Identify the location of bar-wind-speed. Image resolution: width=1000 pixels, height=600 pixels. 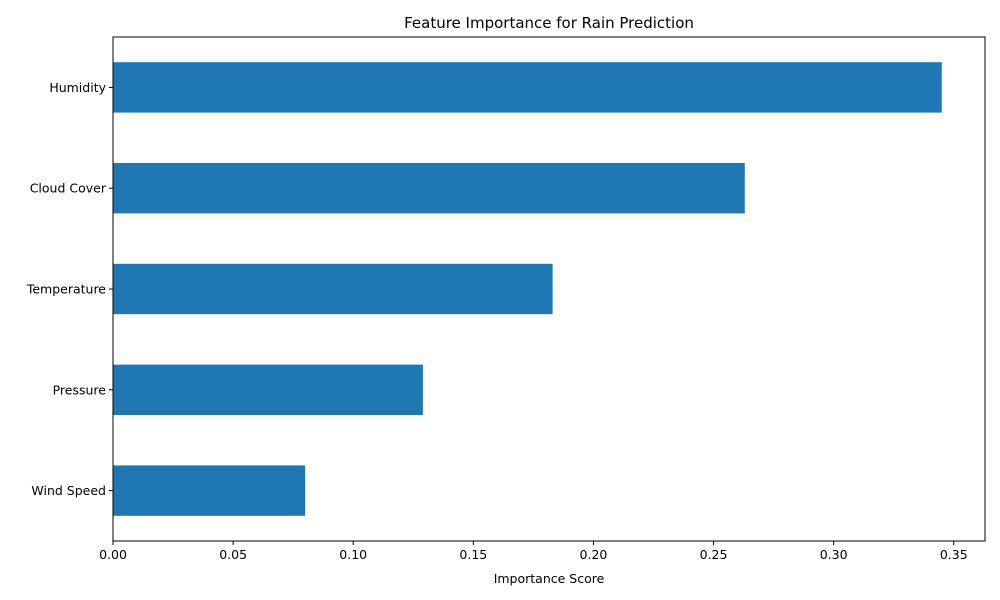
(209, 490).